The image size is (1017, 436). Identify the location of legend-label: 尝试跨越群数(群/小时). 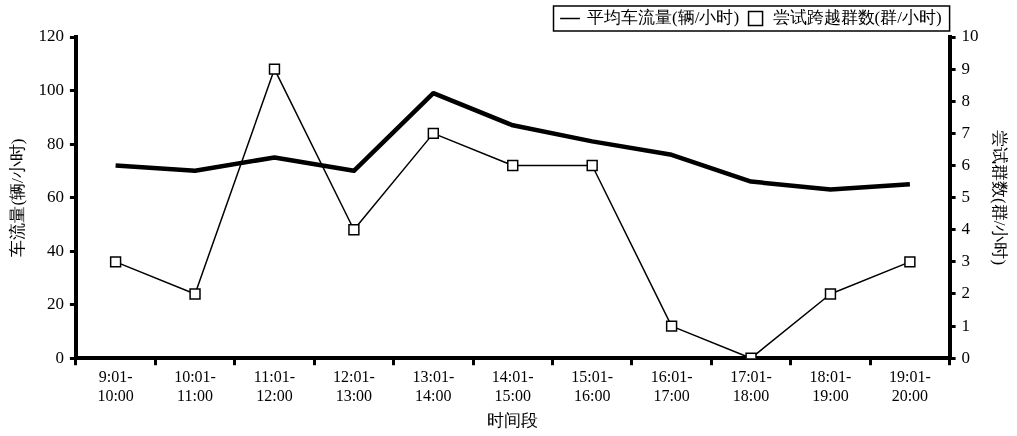
(857, 17).